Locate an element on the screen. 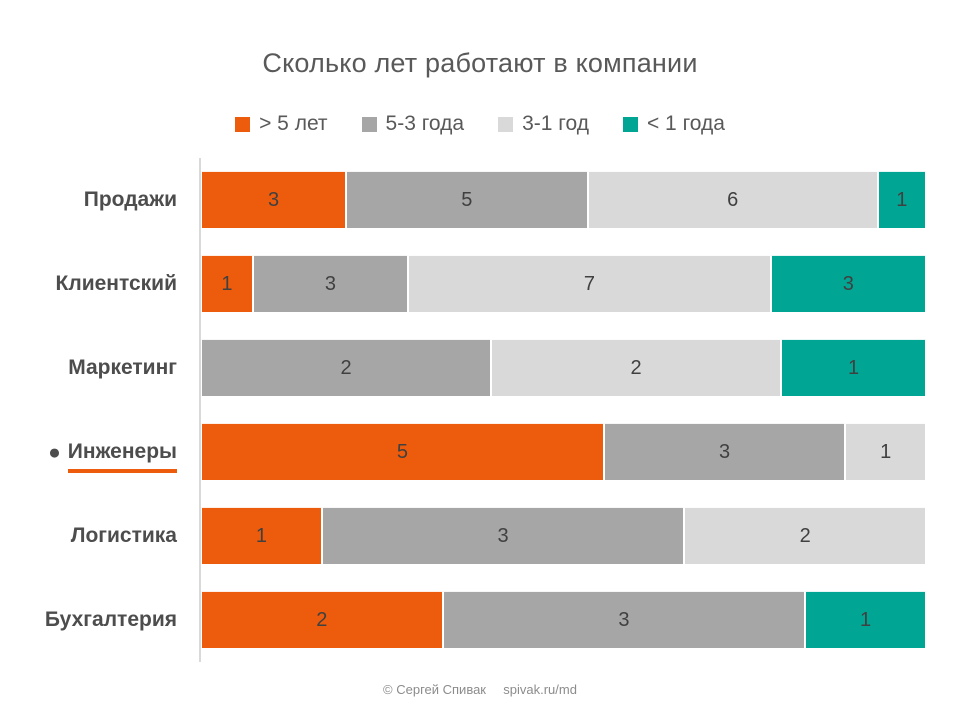  bar-segment: 7 is located at coordinates (589, 284).